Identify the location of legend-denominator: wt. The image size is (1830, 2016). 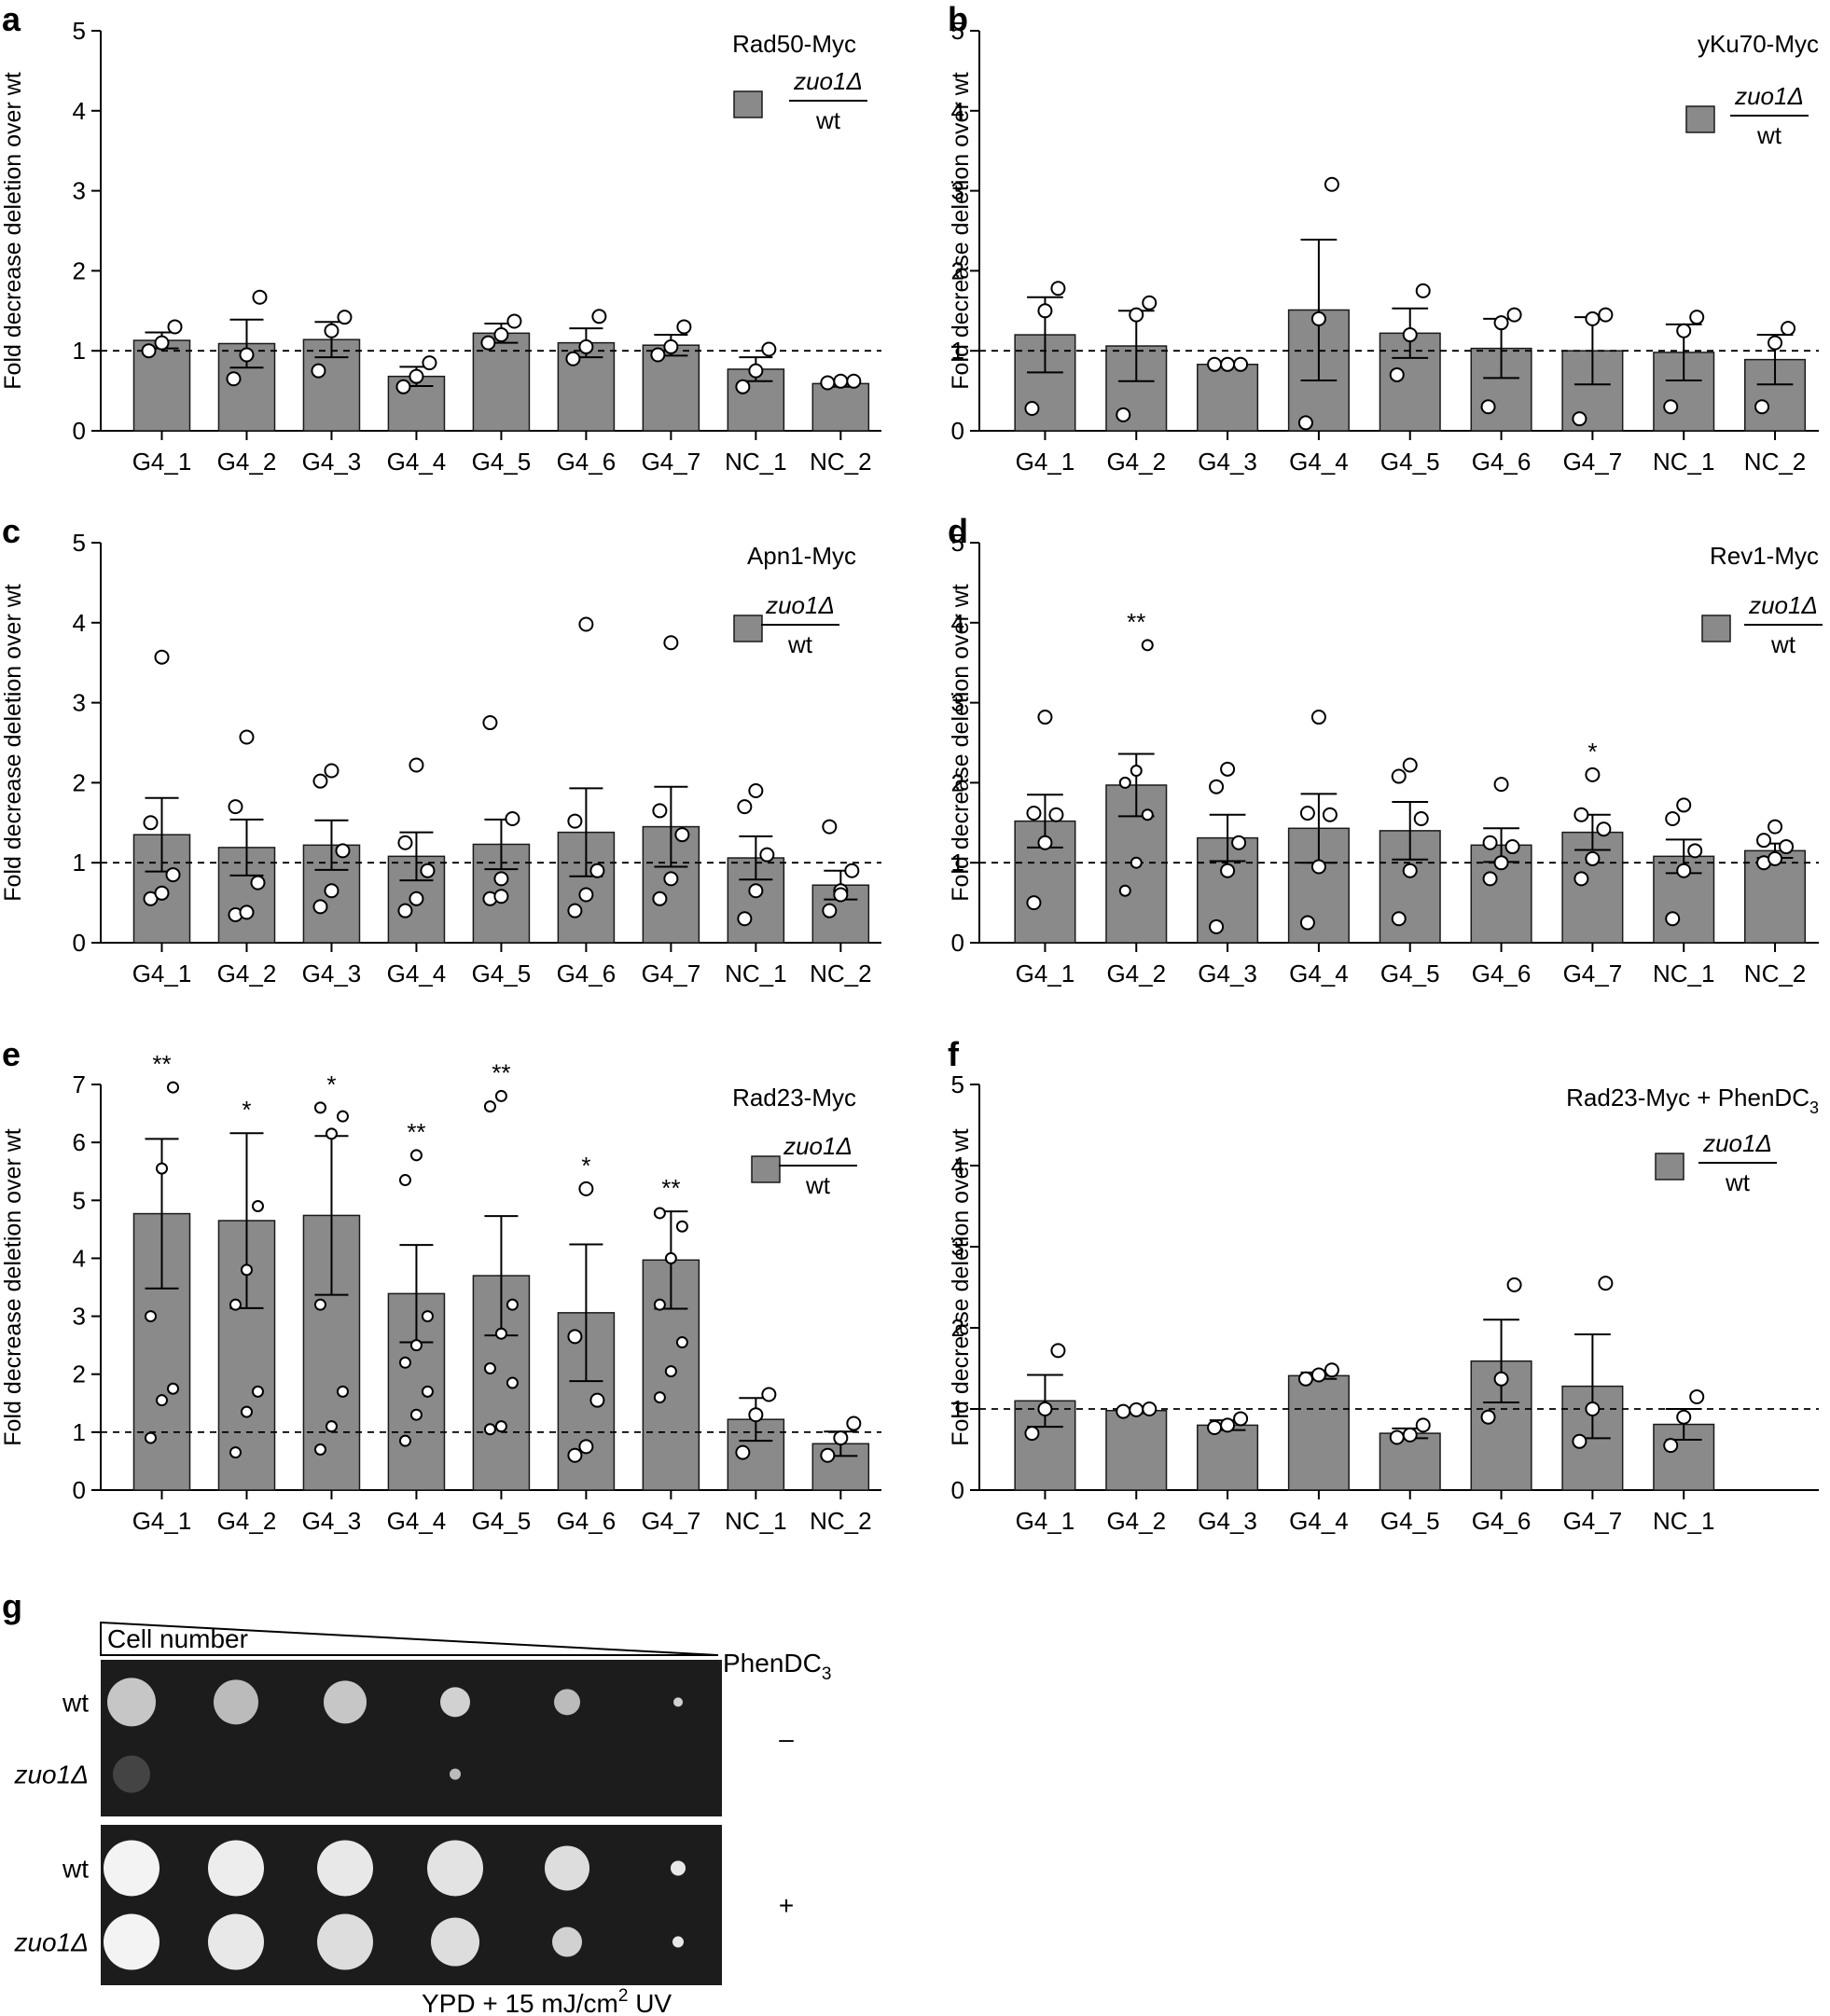
(800, 644).